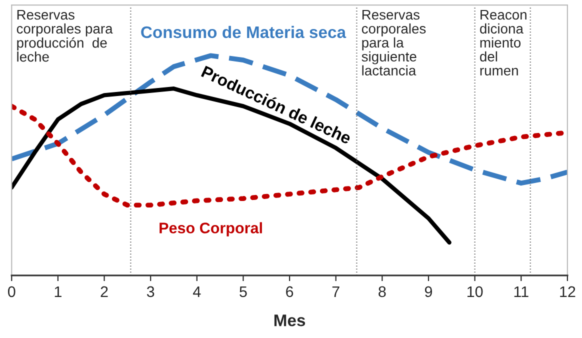 The image size is (582, 338). Describe the element at coordinates (197, 291) in the screenshot. I see `x-tick-label: 4` at that location.